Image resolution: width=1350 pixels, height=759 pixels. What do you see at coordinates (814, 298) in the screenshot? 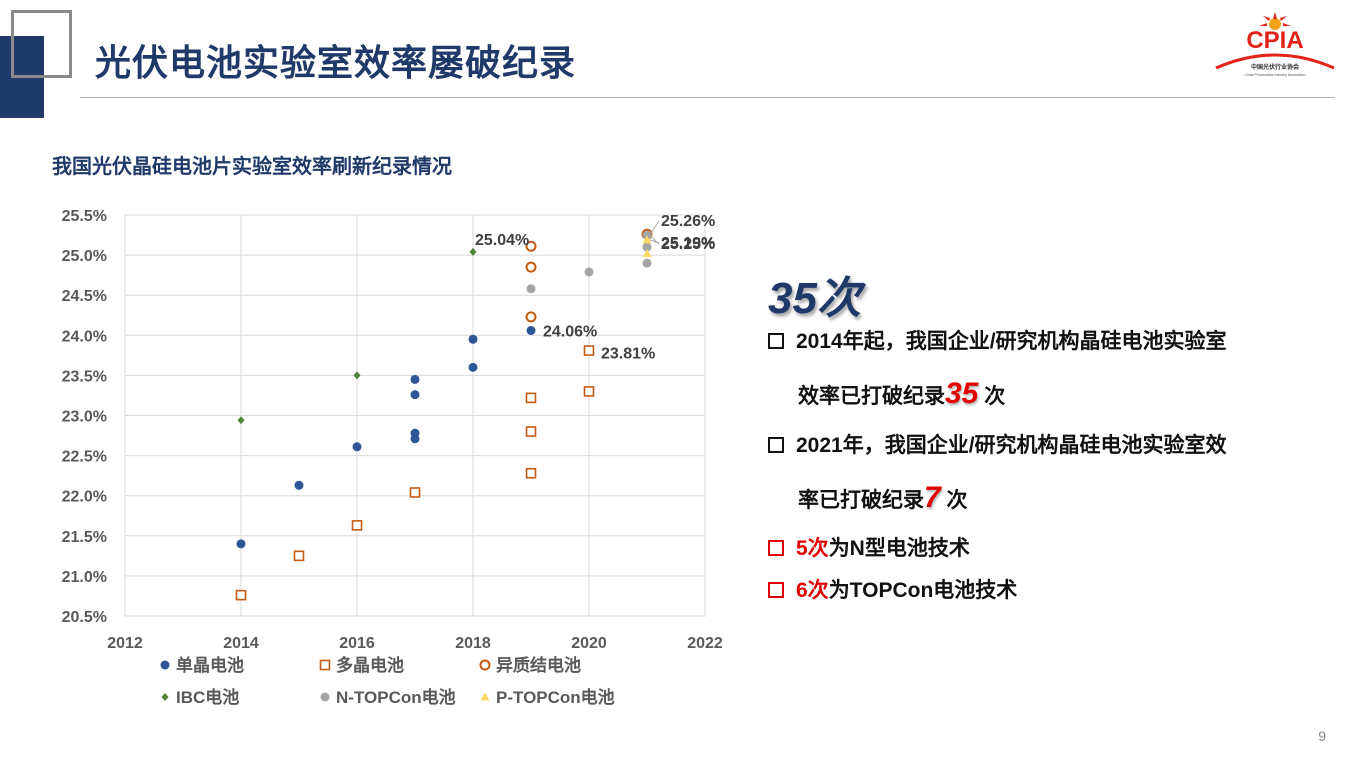
I see `headline-record-count: 35次` at bounding box center [814, 298].